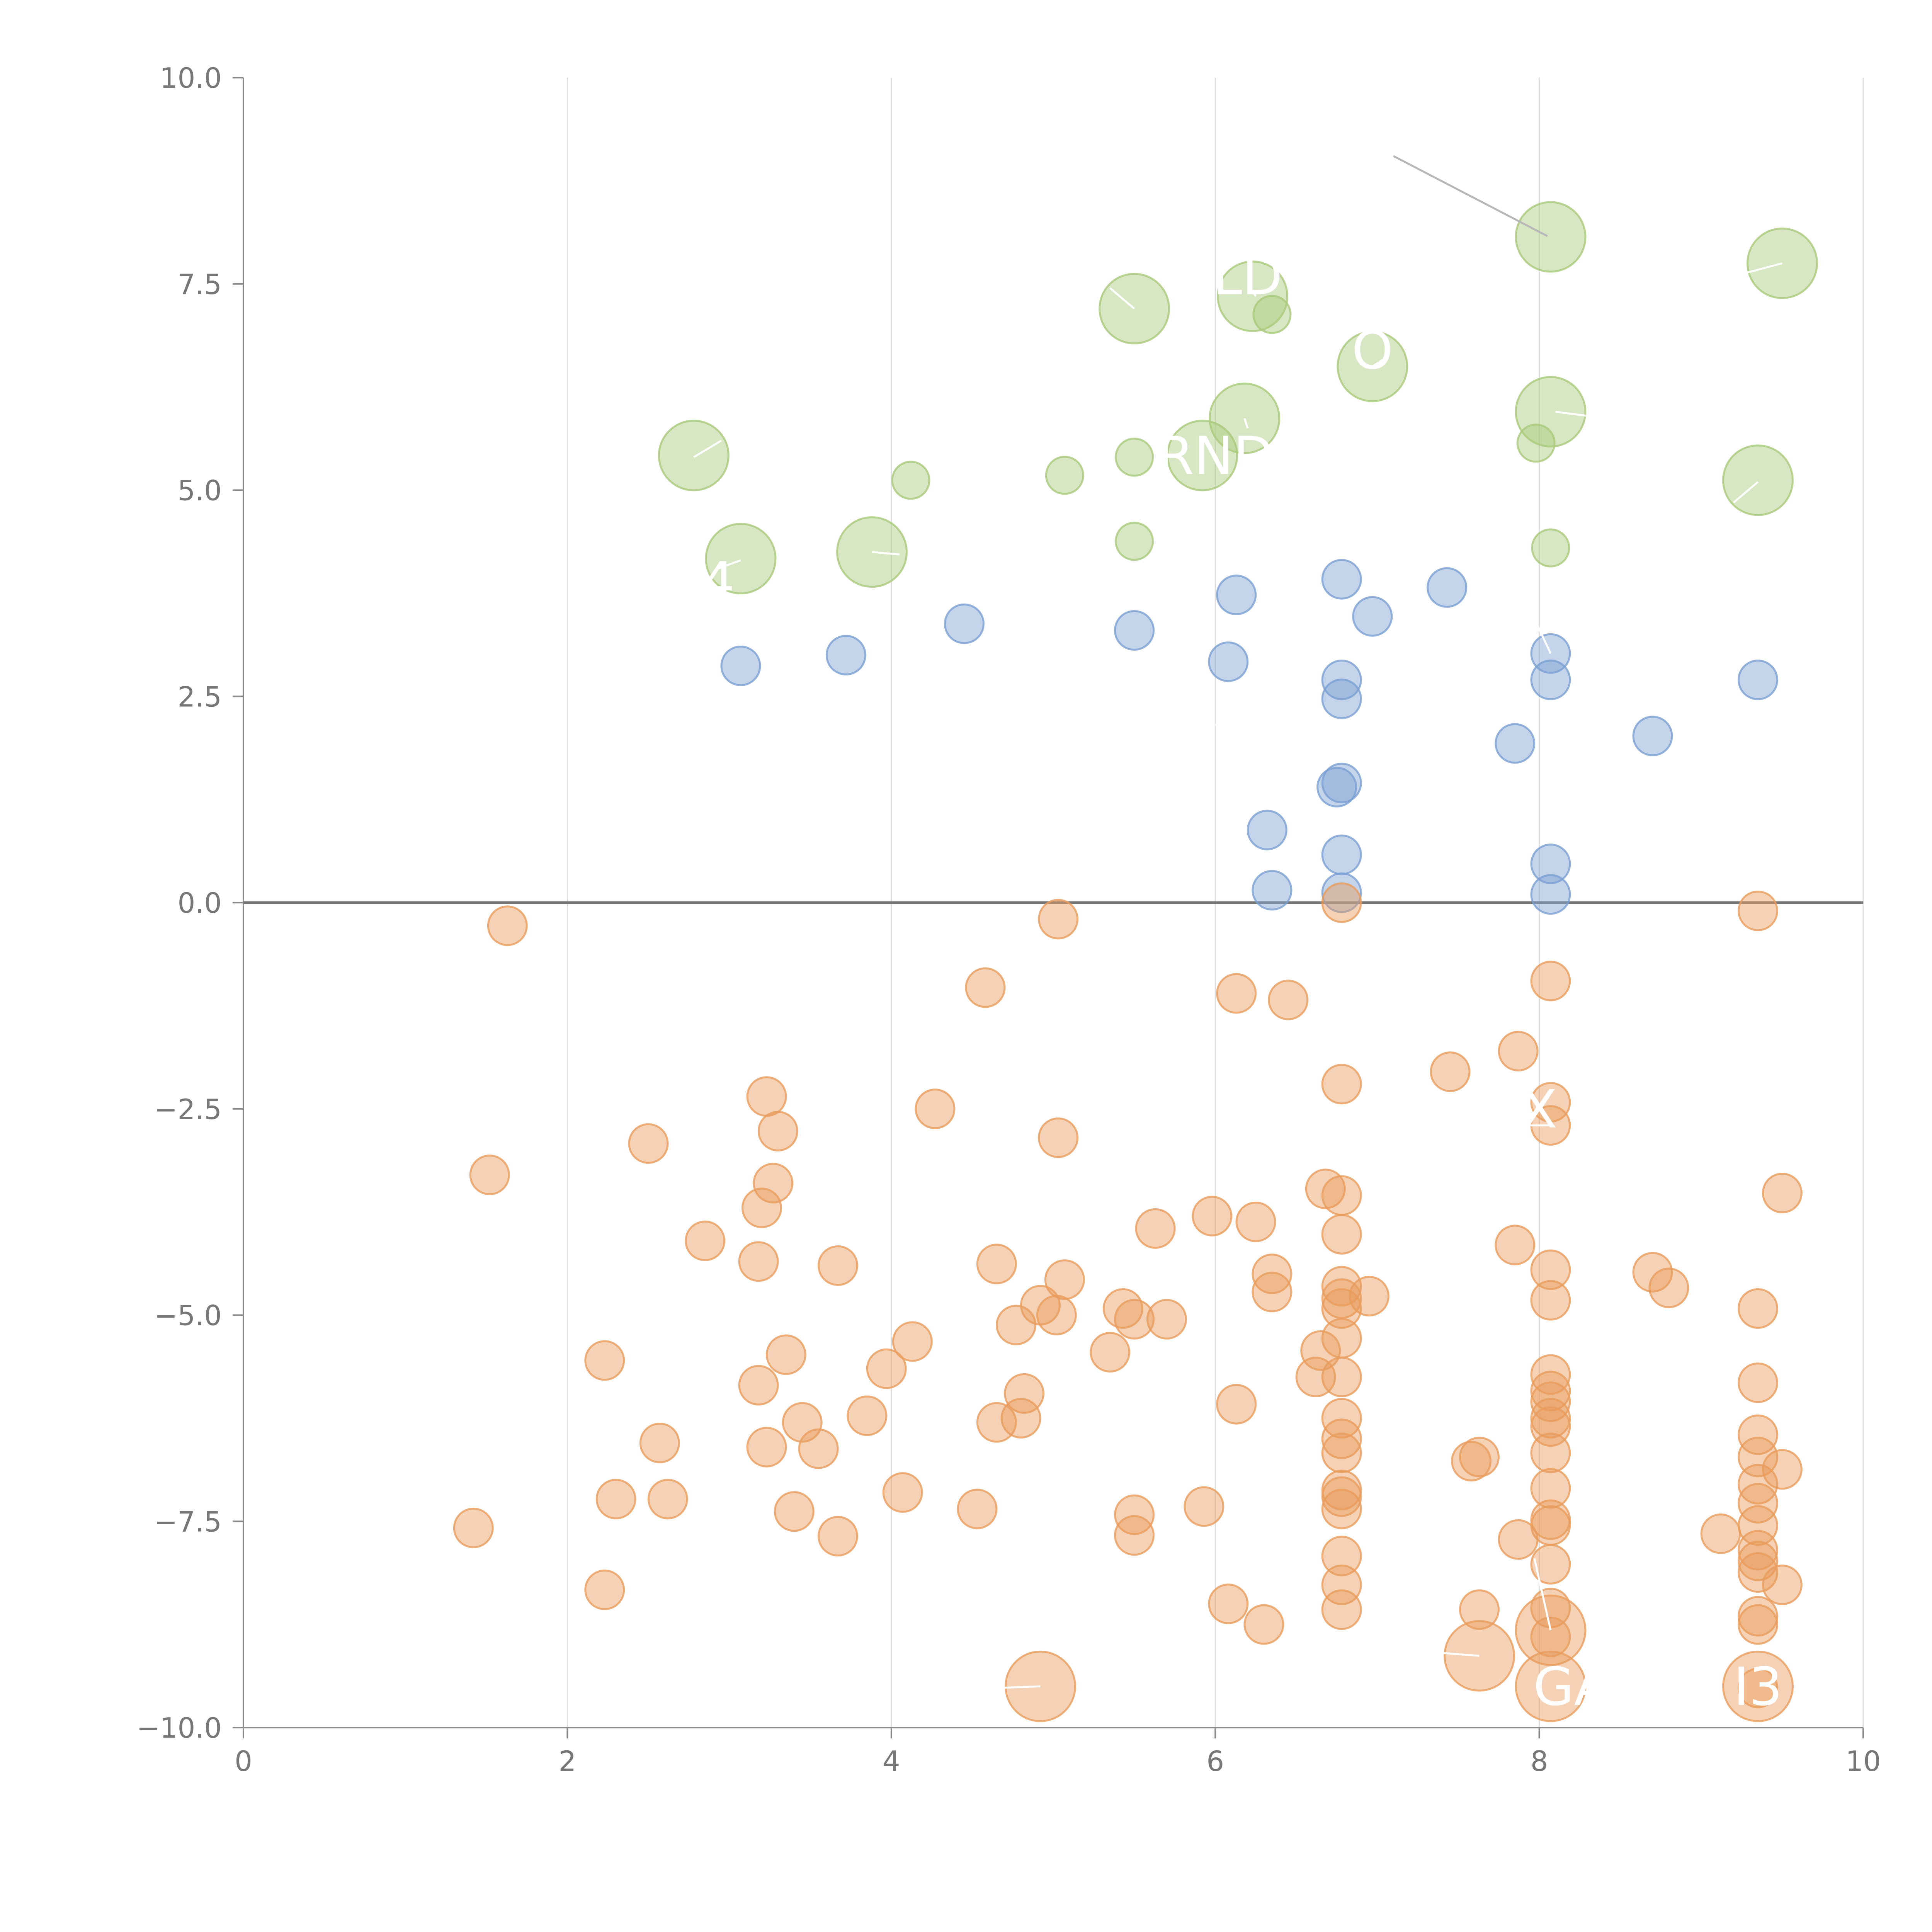 This screenshot has width=1932, height=1932. I want to click on x-tick-label: 10, so click(1863, 1761).